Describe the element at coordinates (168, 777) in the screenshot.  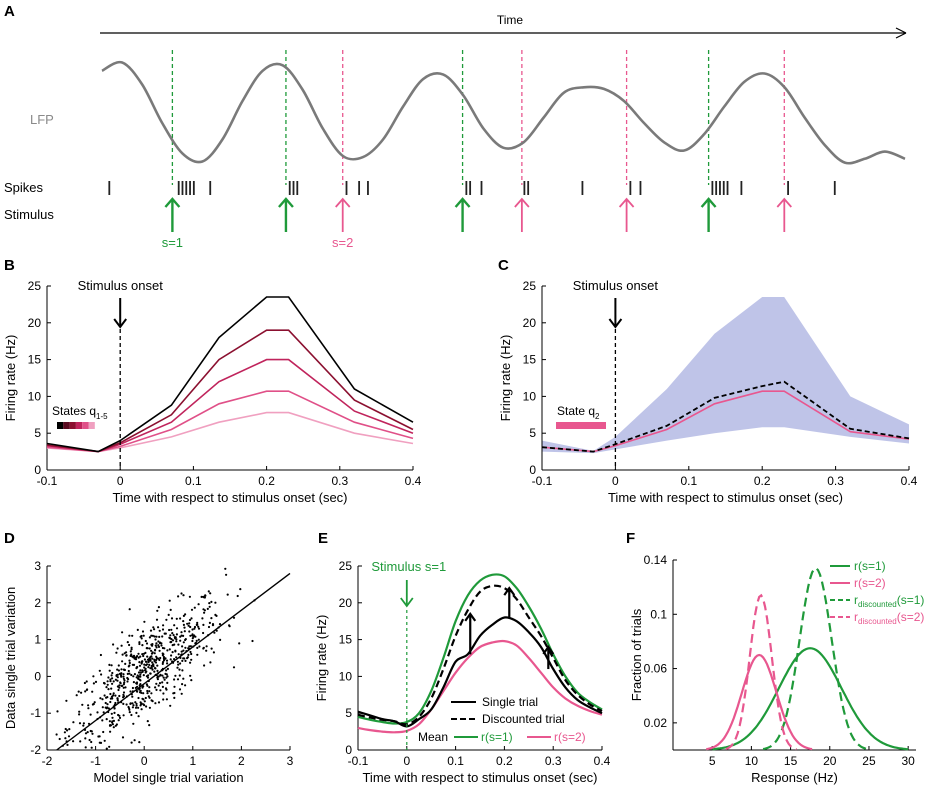
I see `x-axis-label: Model single trial variation` at that location.